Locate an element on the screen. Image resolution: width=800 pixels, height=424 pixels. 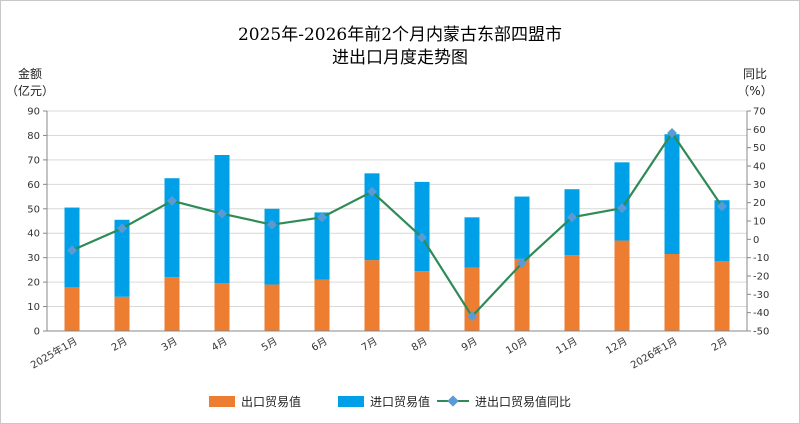
category-label-4: 5月 is located at coordinates (269, 344).